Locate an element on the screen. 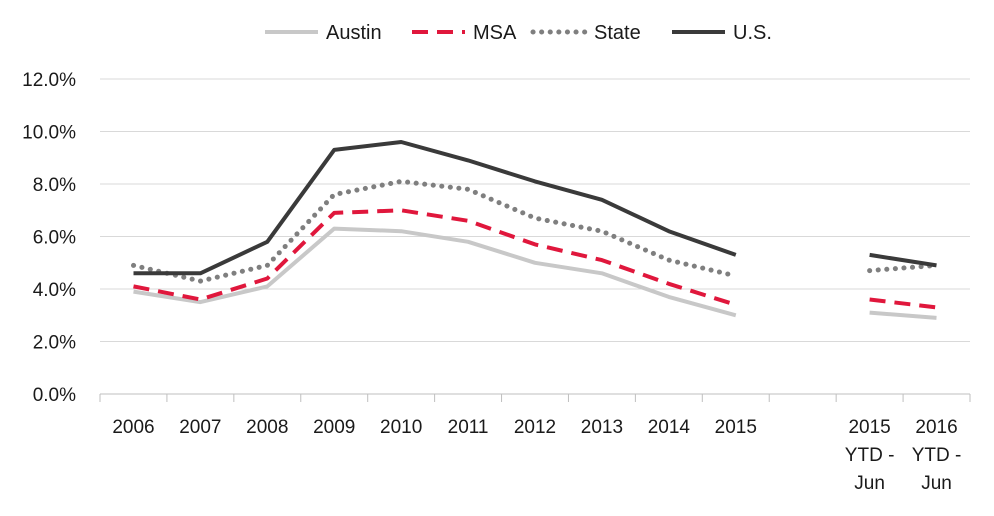  y-tick-label: 10.0% is located at coordinates (49, 133).